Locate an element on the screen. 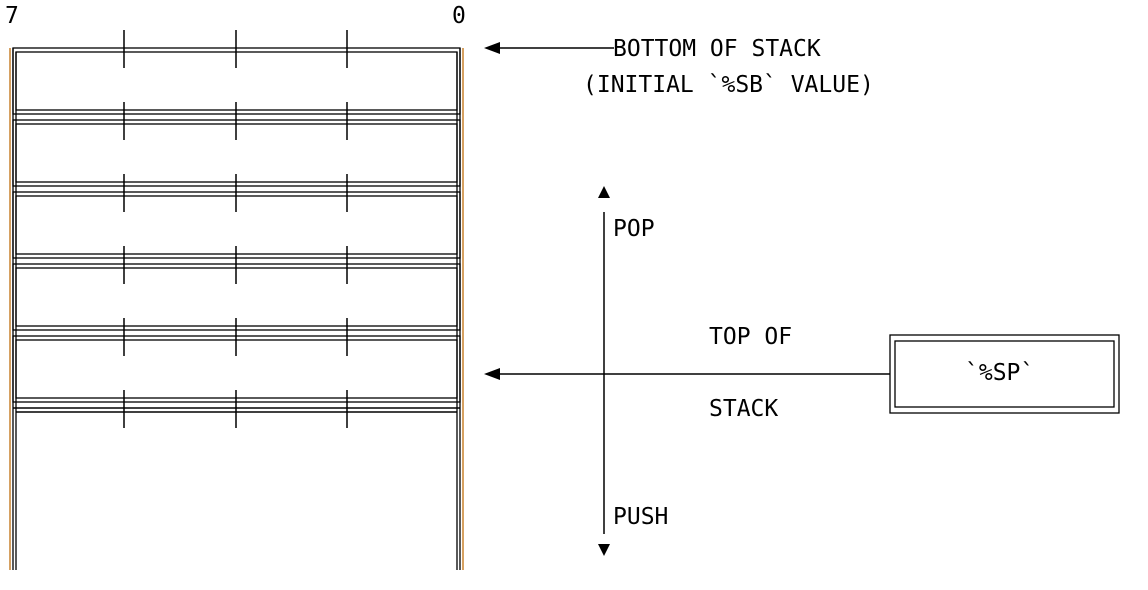 This screenshot has width=1148, height=590. bit-7-label: 7 is located at coordinates (12, 16).